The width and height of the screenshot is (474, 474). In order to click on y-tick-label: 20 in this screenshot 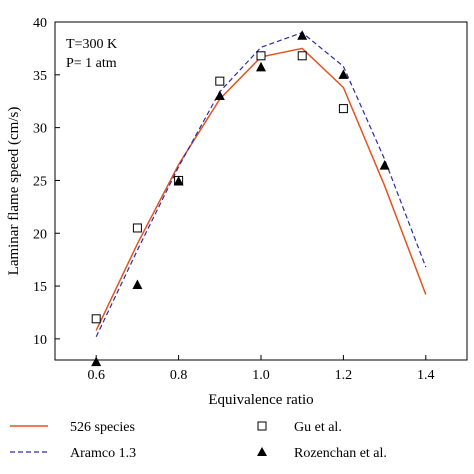, I will do `click(40, 234)`.